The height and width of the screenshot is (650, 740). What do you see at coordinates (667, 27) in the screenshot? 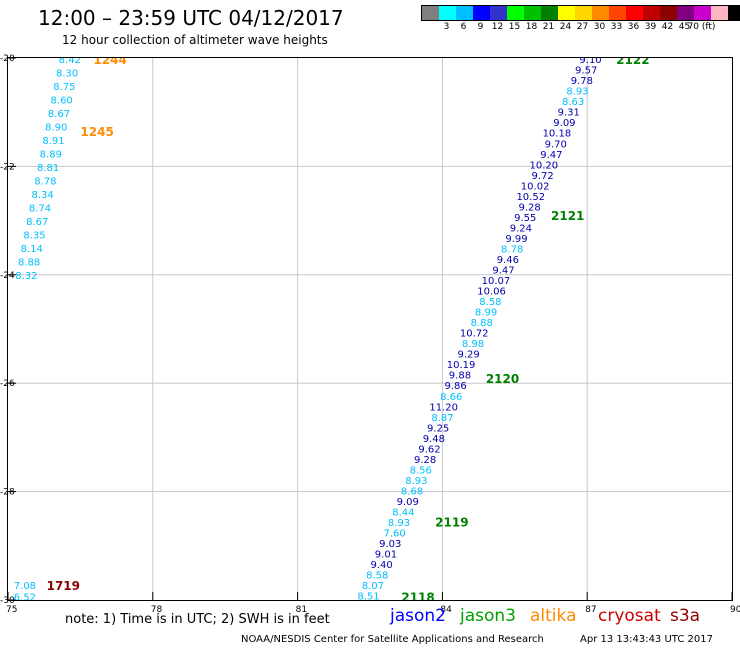
I see `legend-label: 42` at bounding box center [667, 27].